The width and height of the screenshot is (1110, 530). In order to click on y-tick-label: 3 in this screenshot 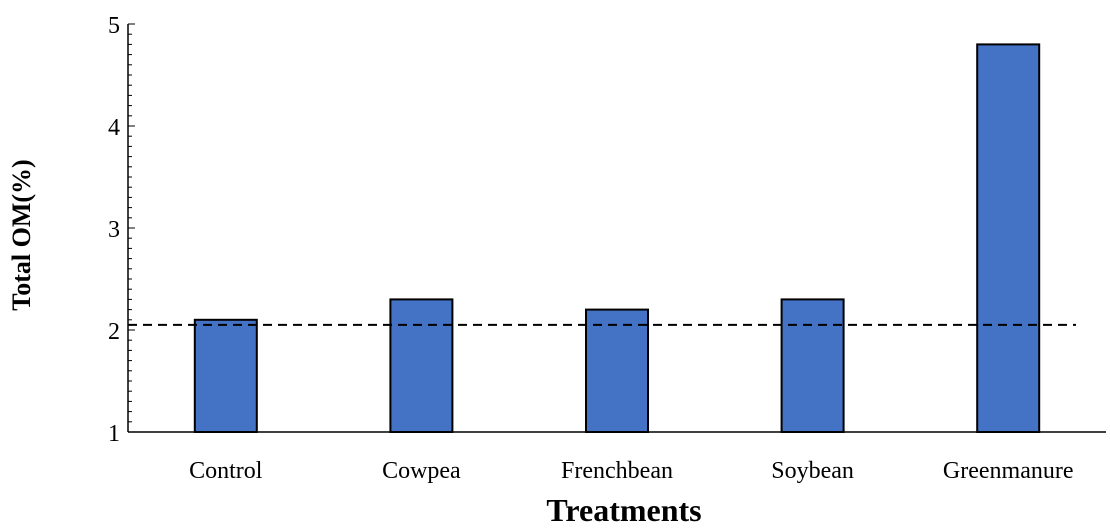, I will do `click(114, 230)`.